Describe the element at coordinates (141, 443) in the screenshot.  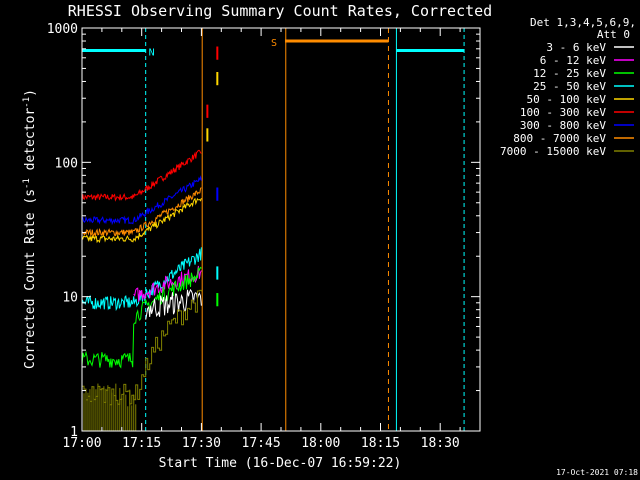
I see `x-tick-label: 17:15` at that location.